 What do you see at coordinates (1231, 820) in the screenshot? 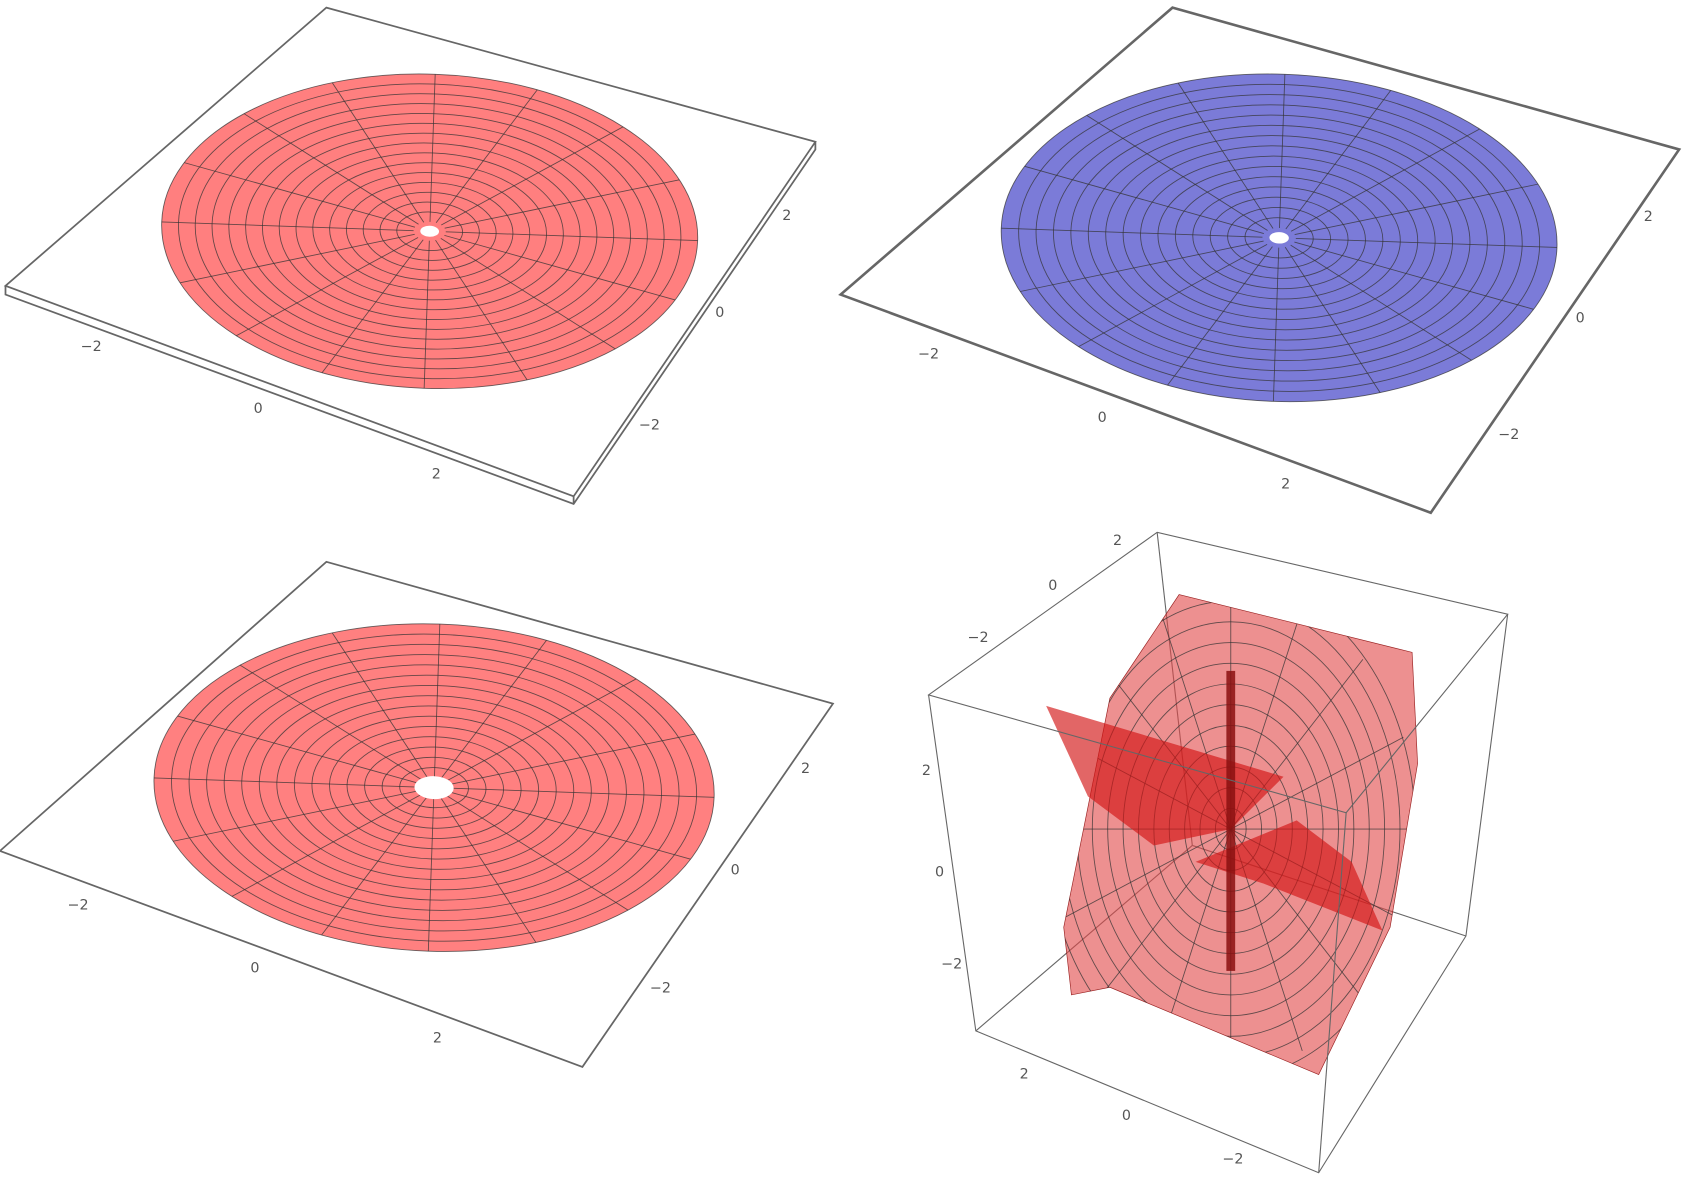
I see `singularity` at bounding box center [1231, 820].